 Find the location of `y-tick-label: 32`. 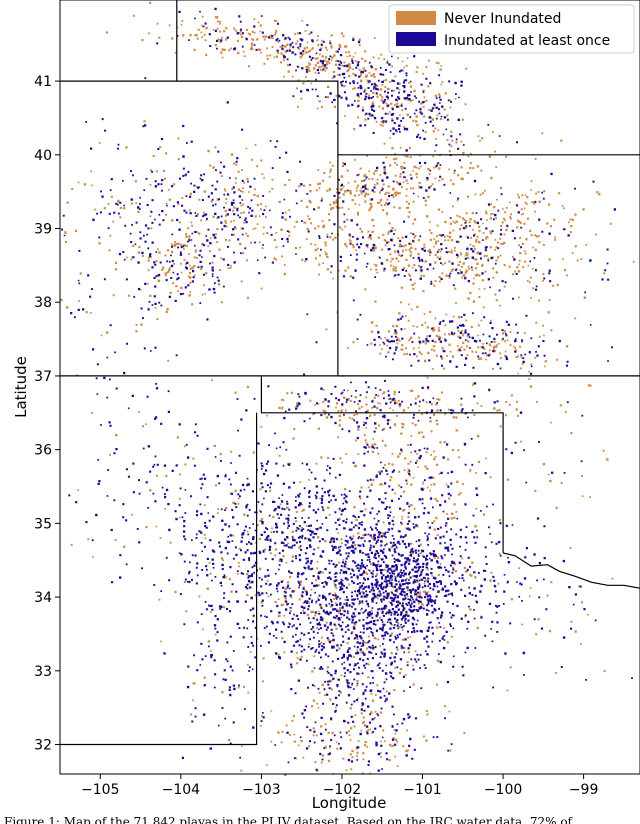

y-tick-label: 32 is located at coordinates (43, 746).